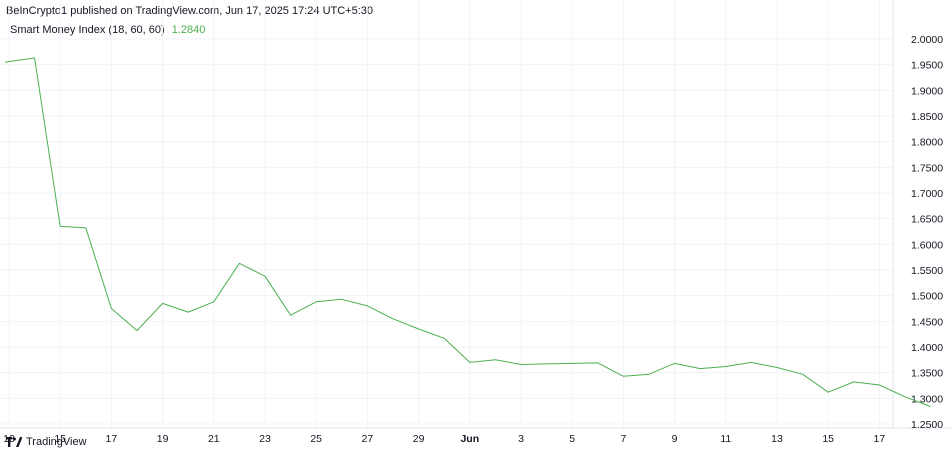 This screenshot has height=451, width=951. I want to click on y-tick-label: 1.5000, so click(927, 297).